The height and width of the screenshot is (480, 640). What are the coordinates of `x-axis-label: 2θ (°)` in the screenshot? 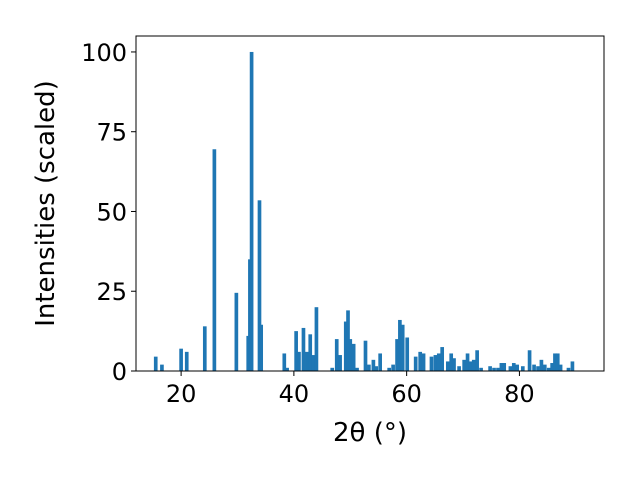 It's located at (370, 433).